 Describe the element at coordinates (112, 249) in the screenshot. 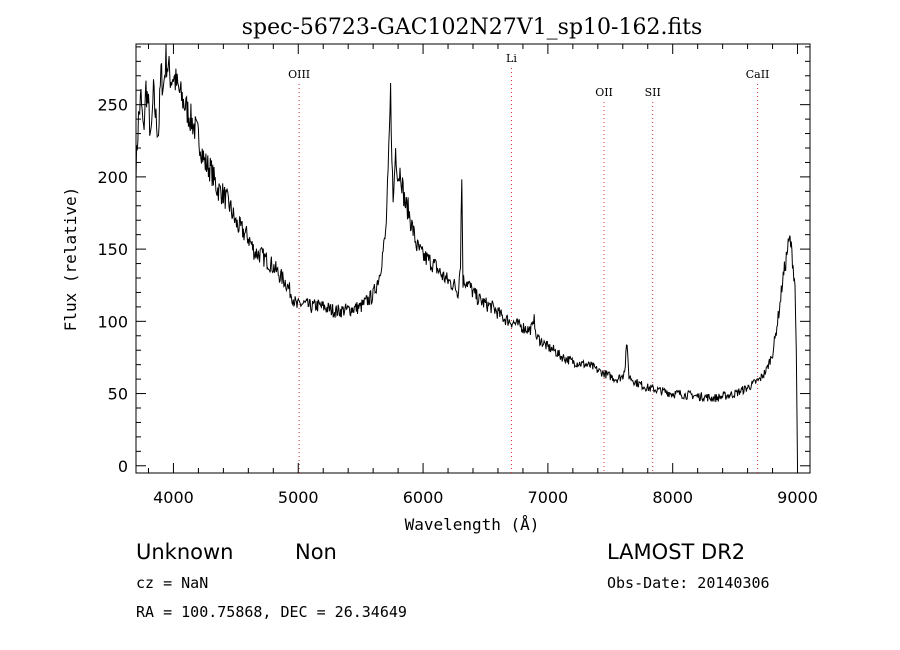

I see `y-tick-label: 150` at that location.